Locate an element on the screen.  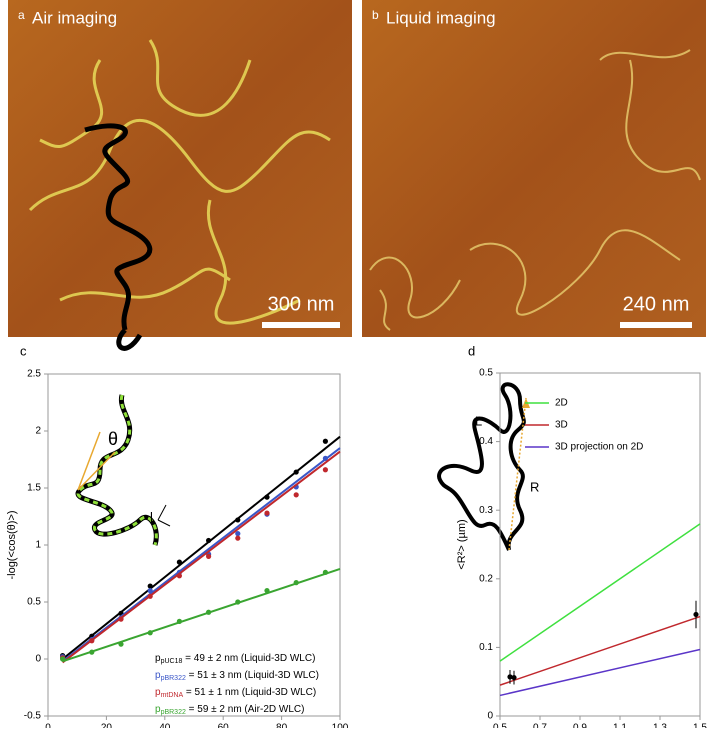
panel-title: Air imaging is located at coordinates (74, 17).